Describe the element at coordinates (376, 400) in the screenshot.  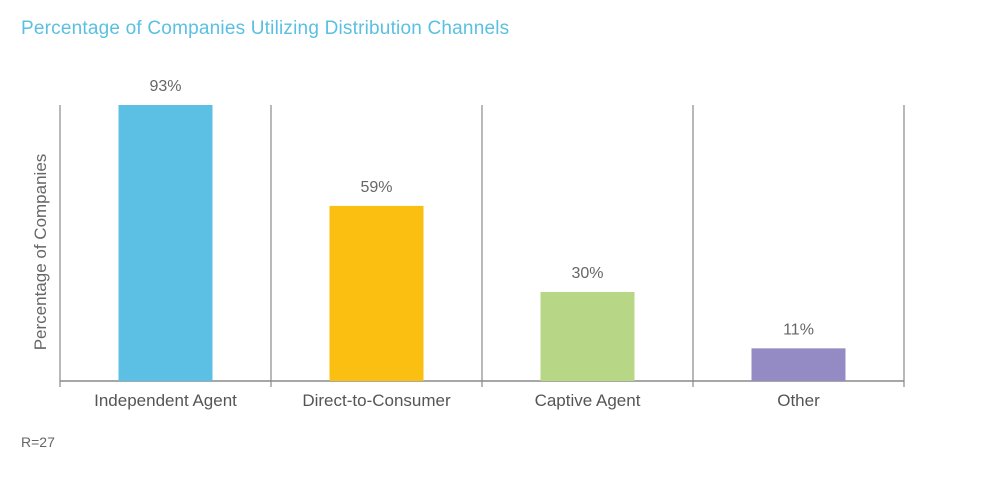
I see `x-tick-label: Direct-to-Consumer` at that location.